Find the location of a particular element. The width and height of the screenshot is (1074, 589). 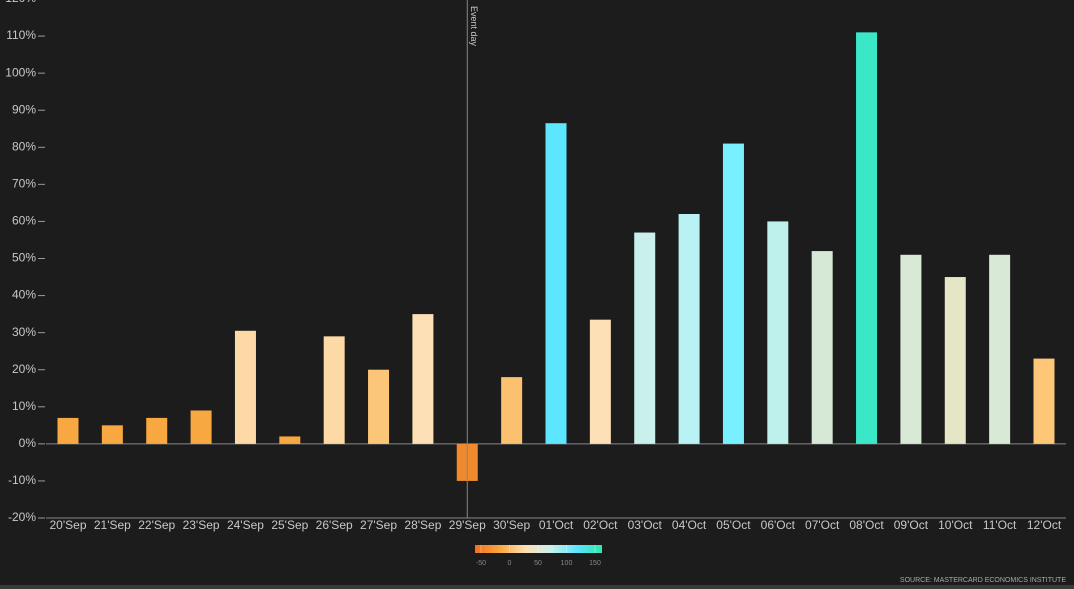

x-tick-label: 04'Oct is located at coordinates (689, 525).